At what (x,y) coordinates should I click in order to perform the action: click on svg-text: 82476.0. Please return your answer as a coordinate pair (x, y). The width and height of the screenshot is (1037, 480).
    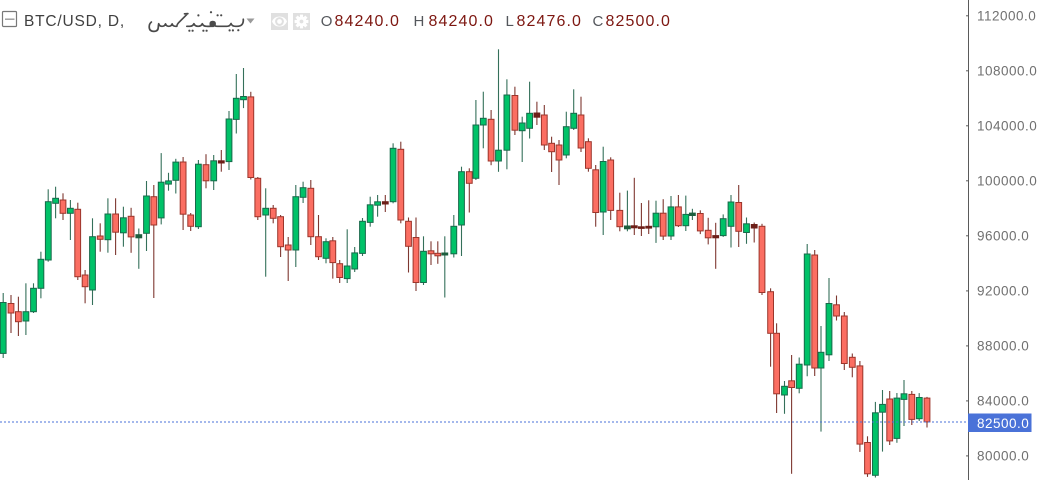
    Looking at the image, I should click on (550, 21).